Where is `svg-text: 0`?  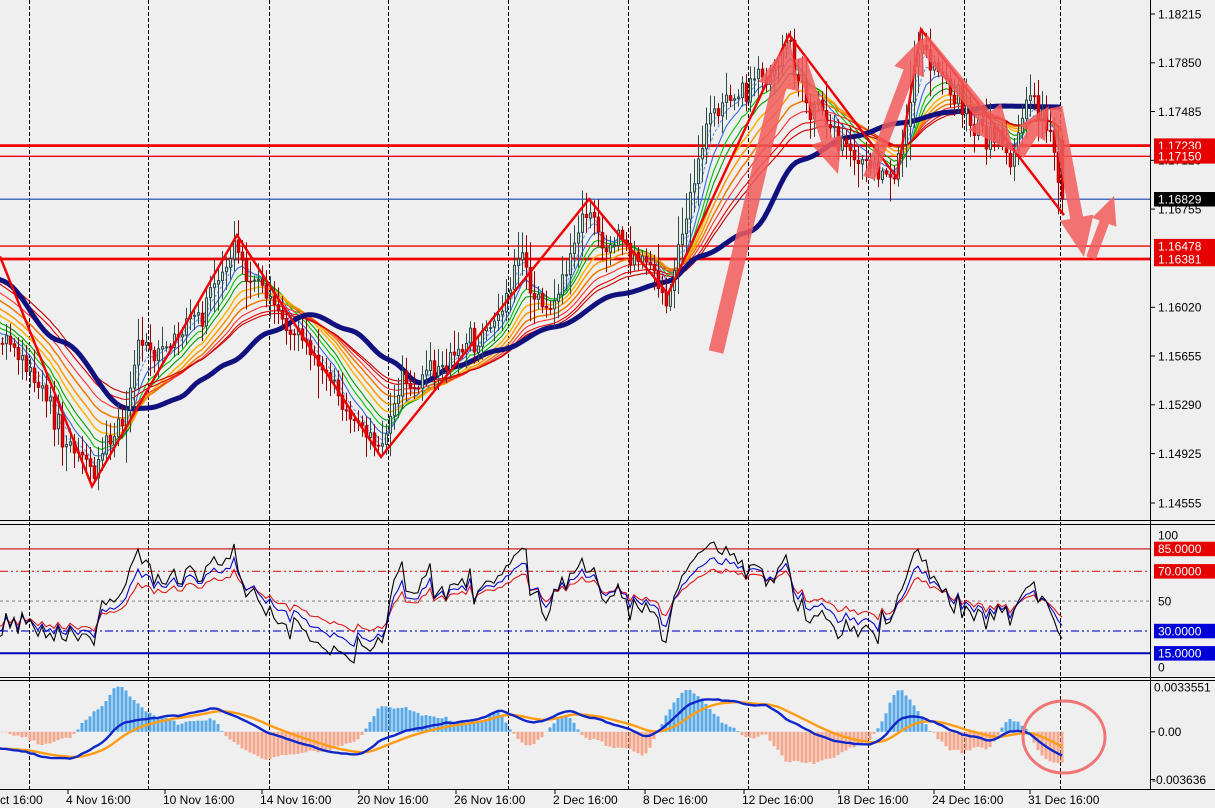 svg-text: 0 is located at coordinates (1161, 667).